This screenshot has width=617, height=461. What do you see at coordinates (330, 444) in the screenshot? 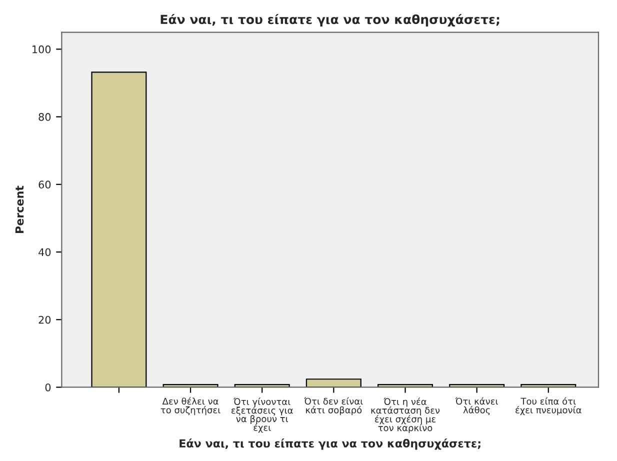
I see `x-axis-title: Εάν ναι, τι του είπατε για να τον καθησυχάσετε;` at bounding box center [330, 444].